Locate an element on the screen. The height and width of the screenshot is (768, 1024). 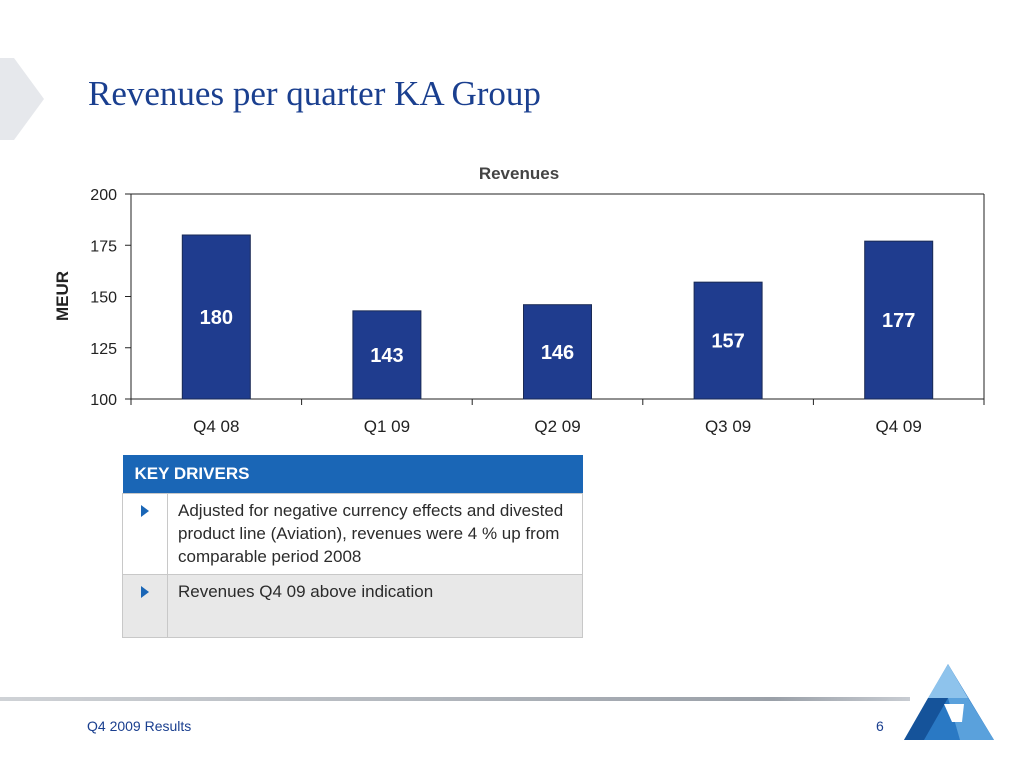
bar-value-label: 146 is located at coordinates (557, 353).